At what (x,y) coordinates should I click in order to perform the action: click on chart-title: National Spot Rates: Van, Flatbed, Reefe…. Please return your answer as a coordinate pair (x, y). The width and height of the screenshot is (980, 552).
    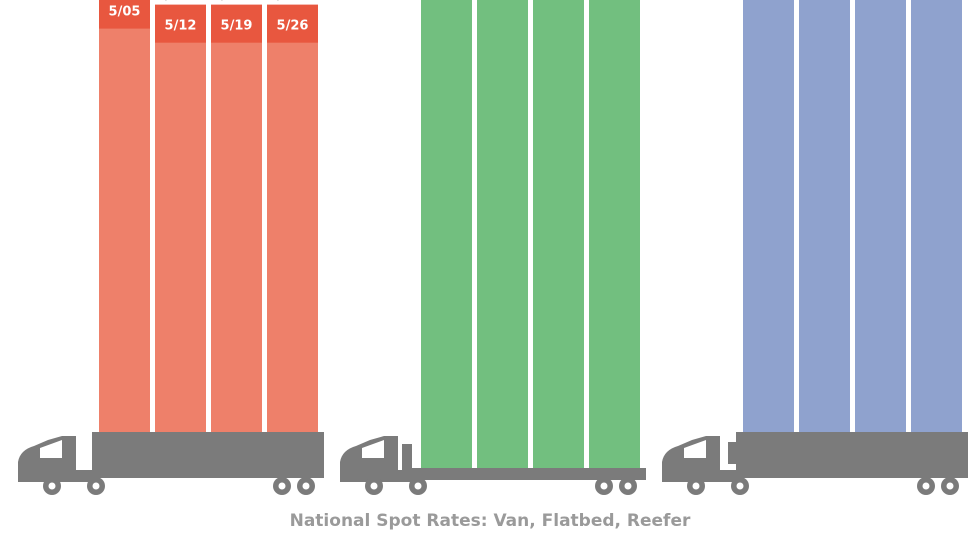
    Looking at the image, I should click on (490, 521).